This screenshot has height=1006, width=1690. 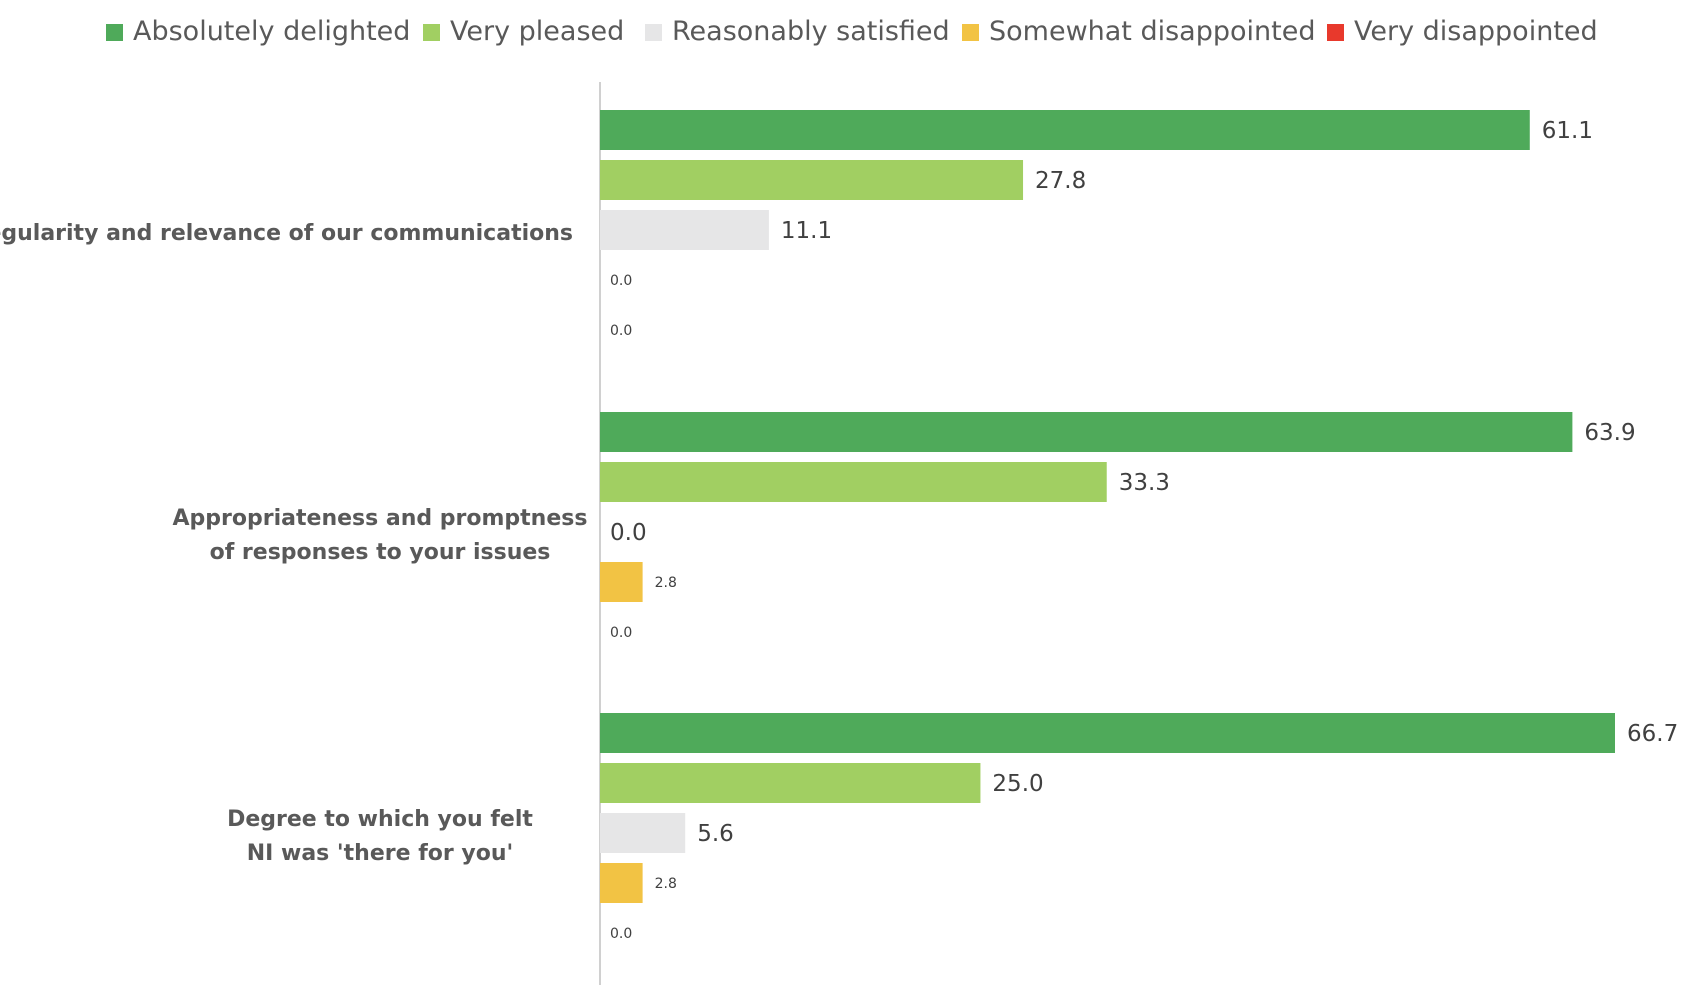 What do you see at coordinates (970, 32) in the screenshot?
I see `legend-swatch-somewhat-disappointed` at bounding box center [970, 32].